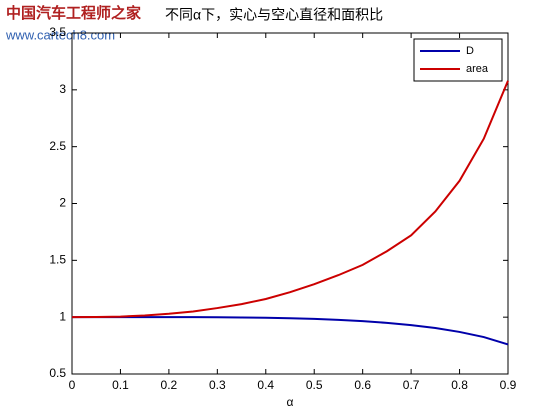  I want to click on line-series, so click(290, 331).